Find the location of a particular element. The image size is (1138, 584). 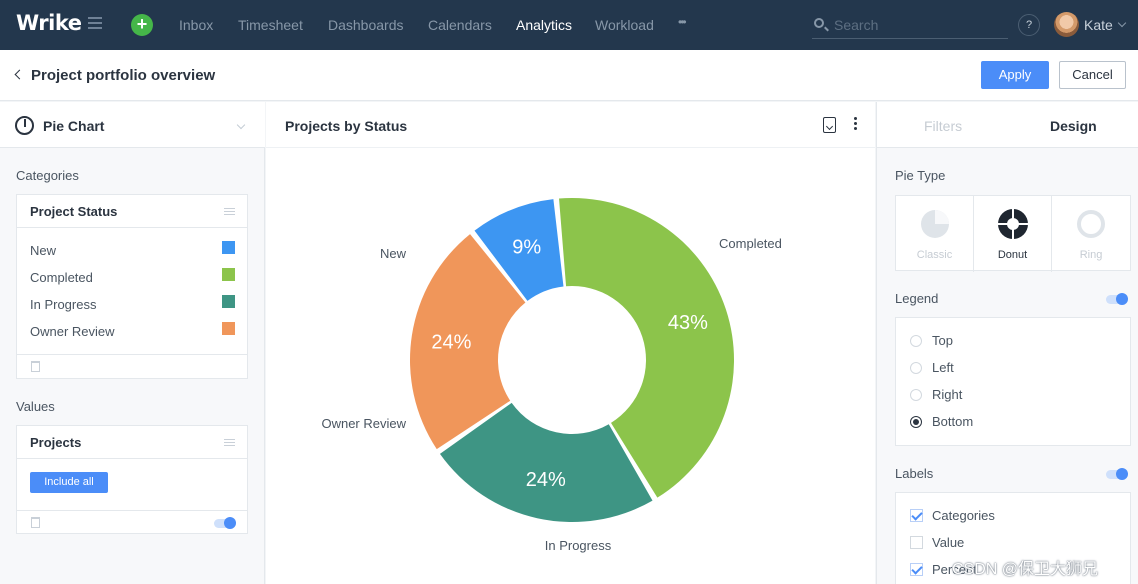

donut-pie-icon is located at coordinates (1013, 224).